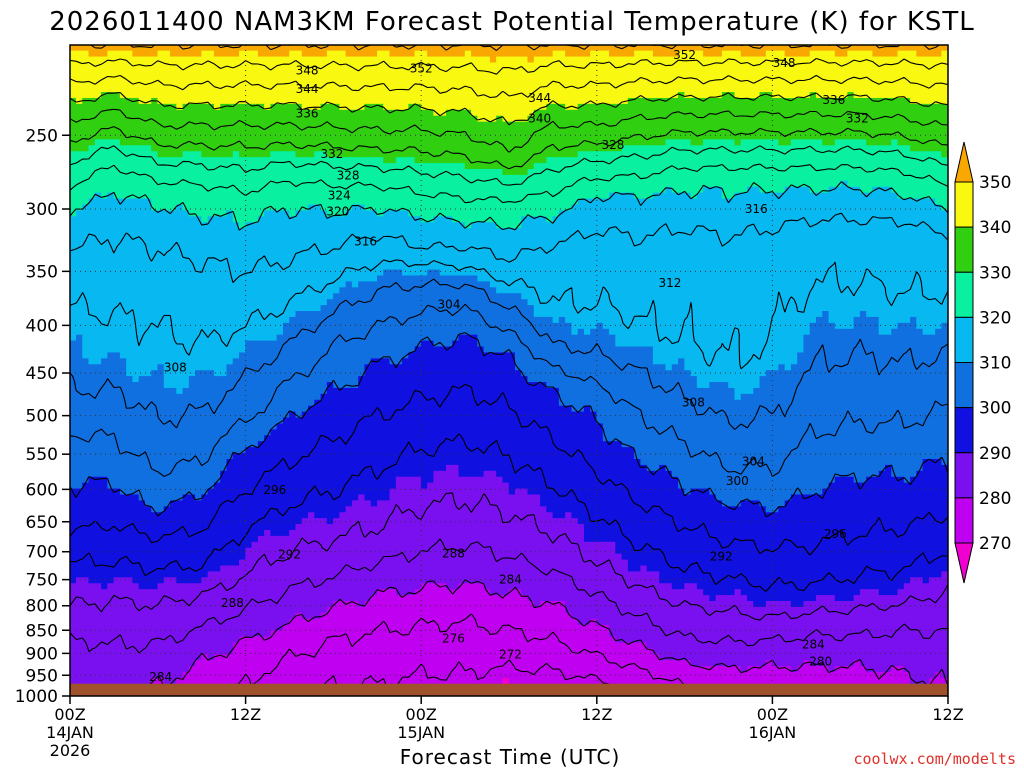 The image size is (1024, 768). Describe the element at coordinates (289, 555) in the screenshot. I see `contour-label: 292` at that location.